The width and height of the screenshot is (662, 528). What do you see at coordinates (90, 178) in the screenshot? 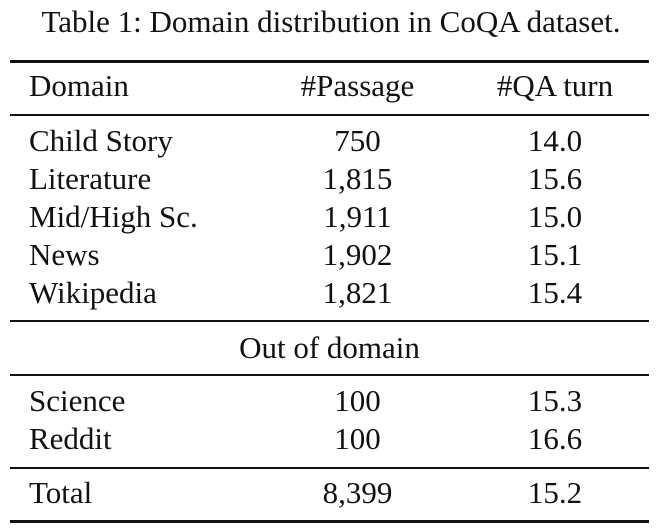
I see `cell-domain: Literature` at bounding box center [90, 178].